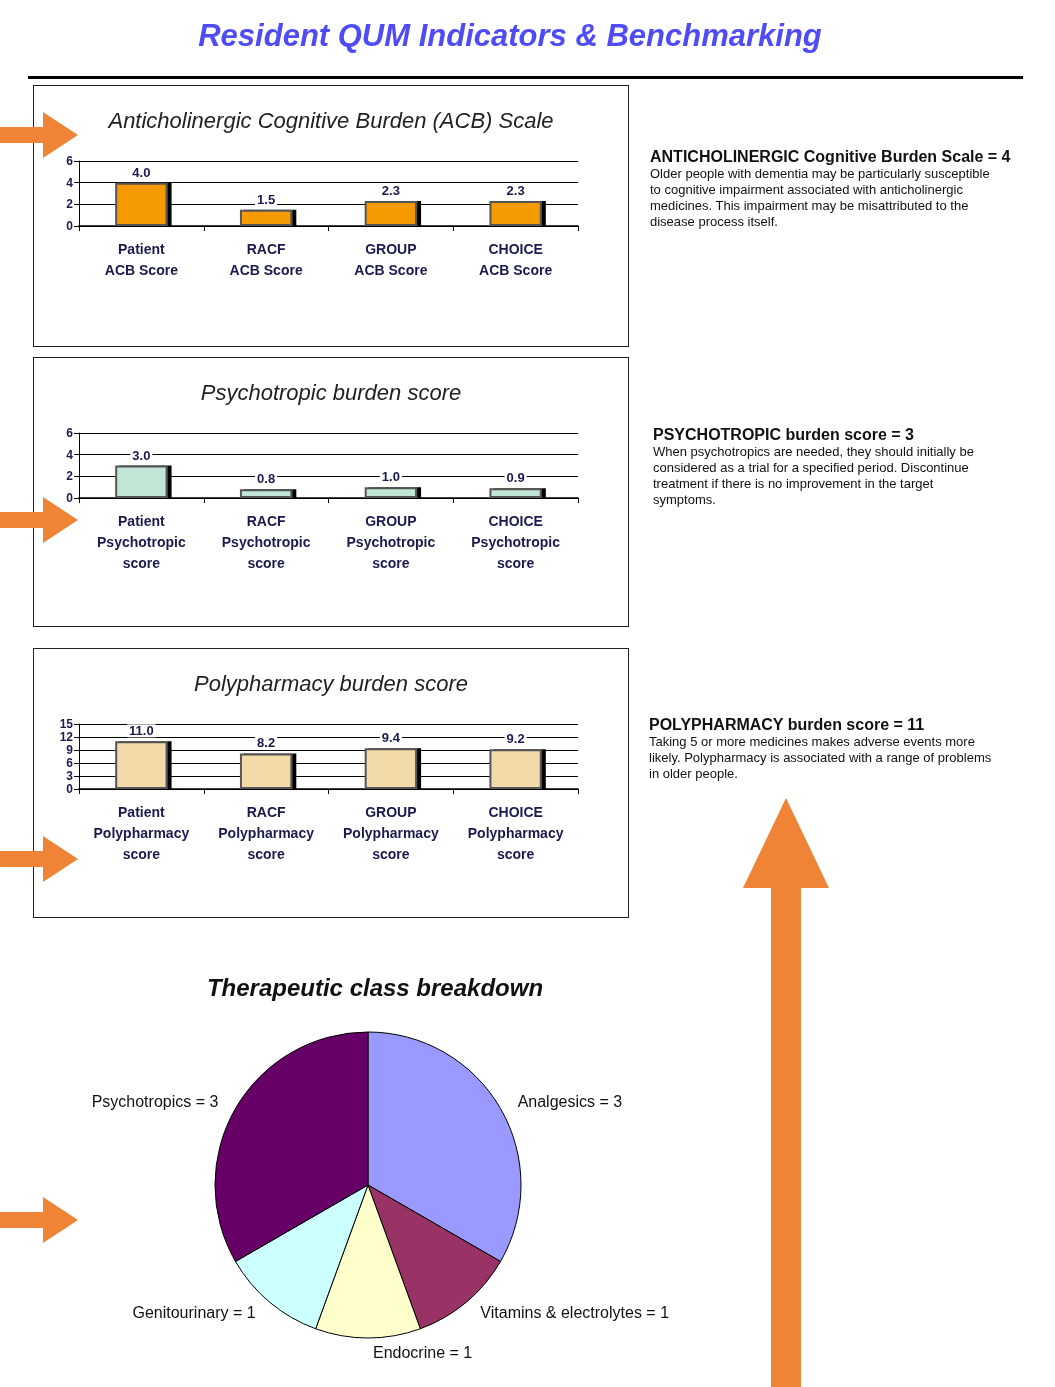 The image size is (1055, 1387). Describe the element at coordinates (266, 541) in the screenshot. I see `x-tick-label: RACF Psychotropic score` at that location.